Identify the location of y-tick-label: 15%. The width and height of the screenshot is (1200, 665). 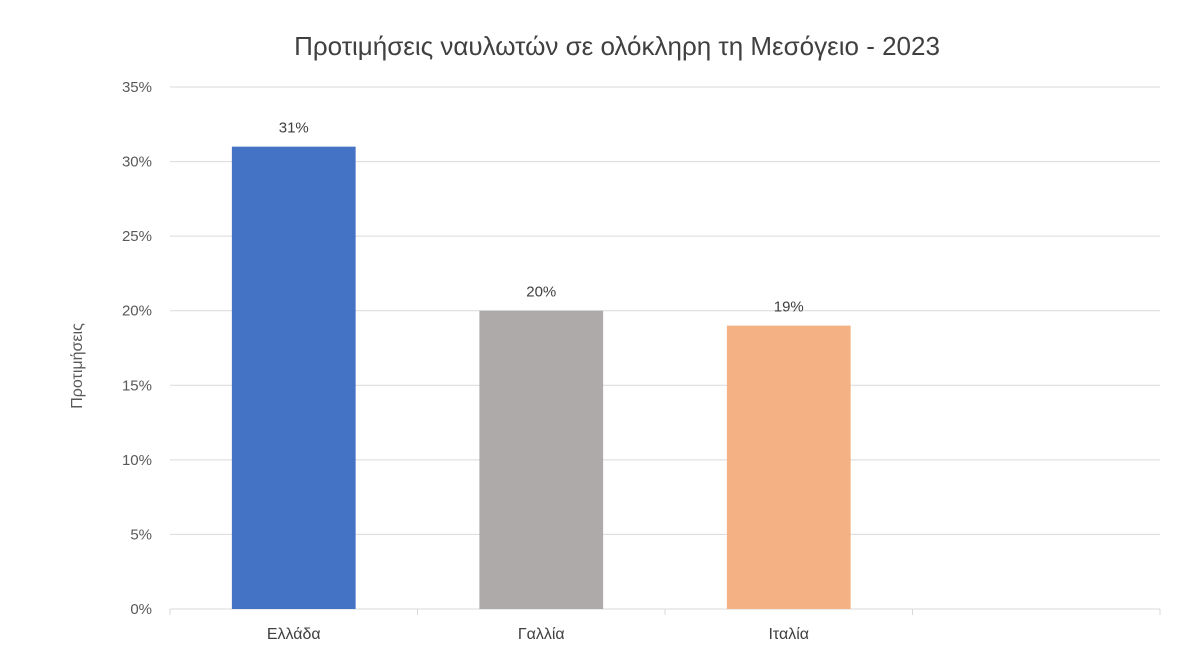
(137, 385).